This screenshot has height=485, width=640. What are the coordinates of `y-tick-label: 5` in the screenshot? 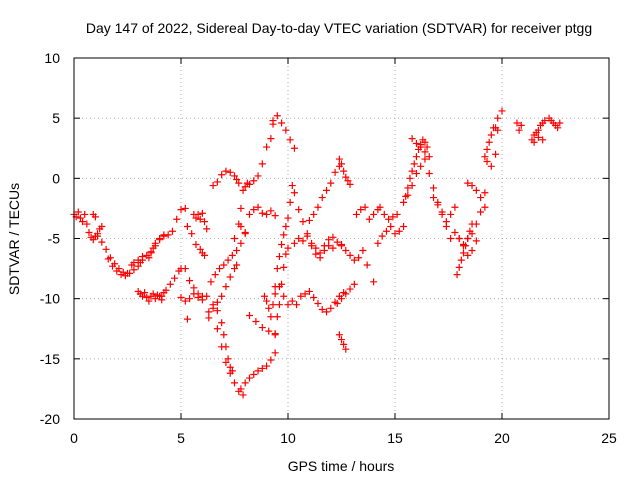 It's located at (56, 118).